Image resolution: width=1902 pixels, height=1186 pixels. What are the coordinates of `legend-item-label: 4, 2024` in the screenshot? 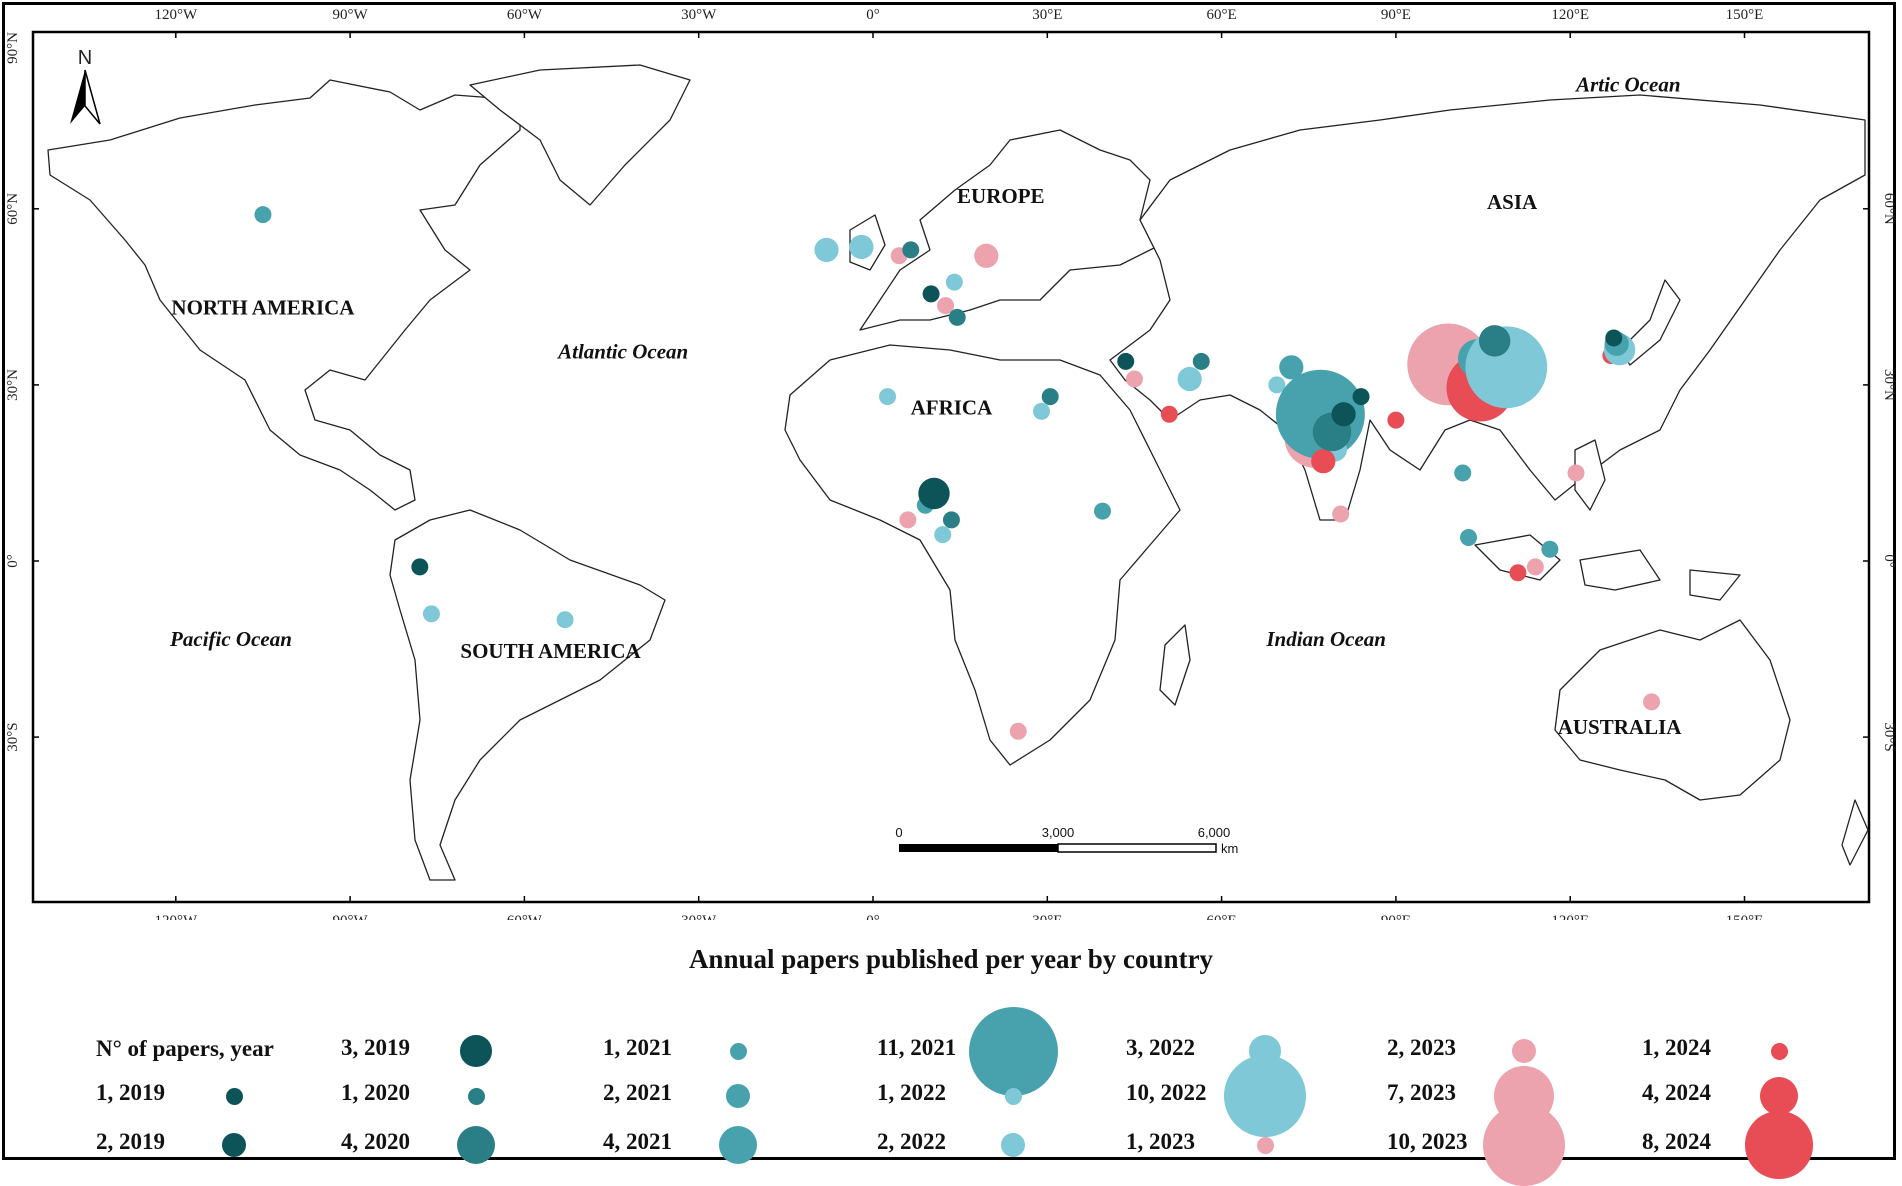 It's located at (1676, 1092).